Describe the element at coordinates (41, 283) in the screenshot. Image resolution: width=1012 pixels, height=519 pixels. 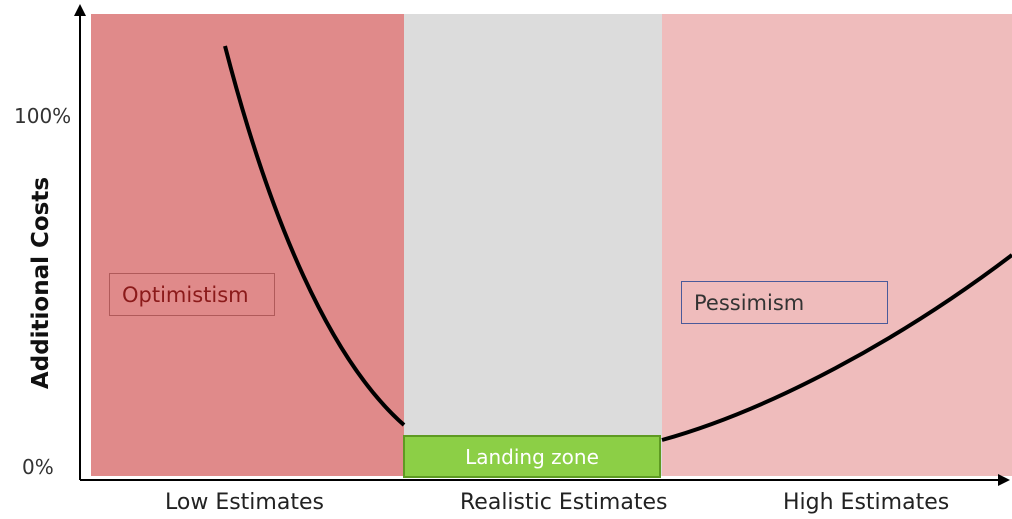
I see `y-axis-title: Additional Costs` at that location.